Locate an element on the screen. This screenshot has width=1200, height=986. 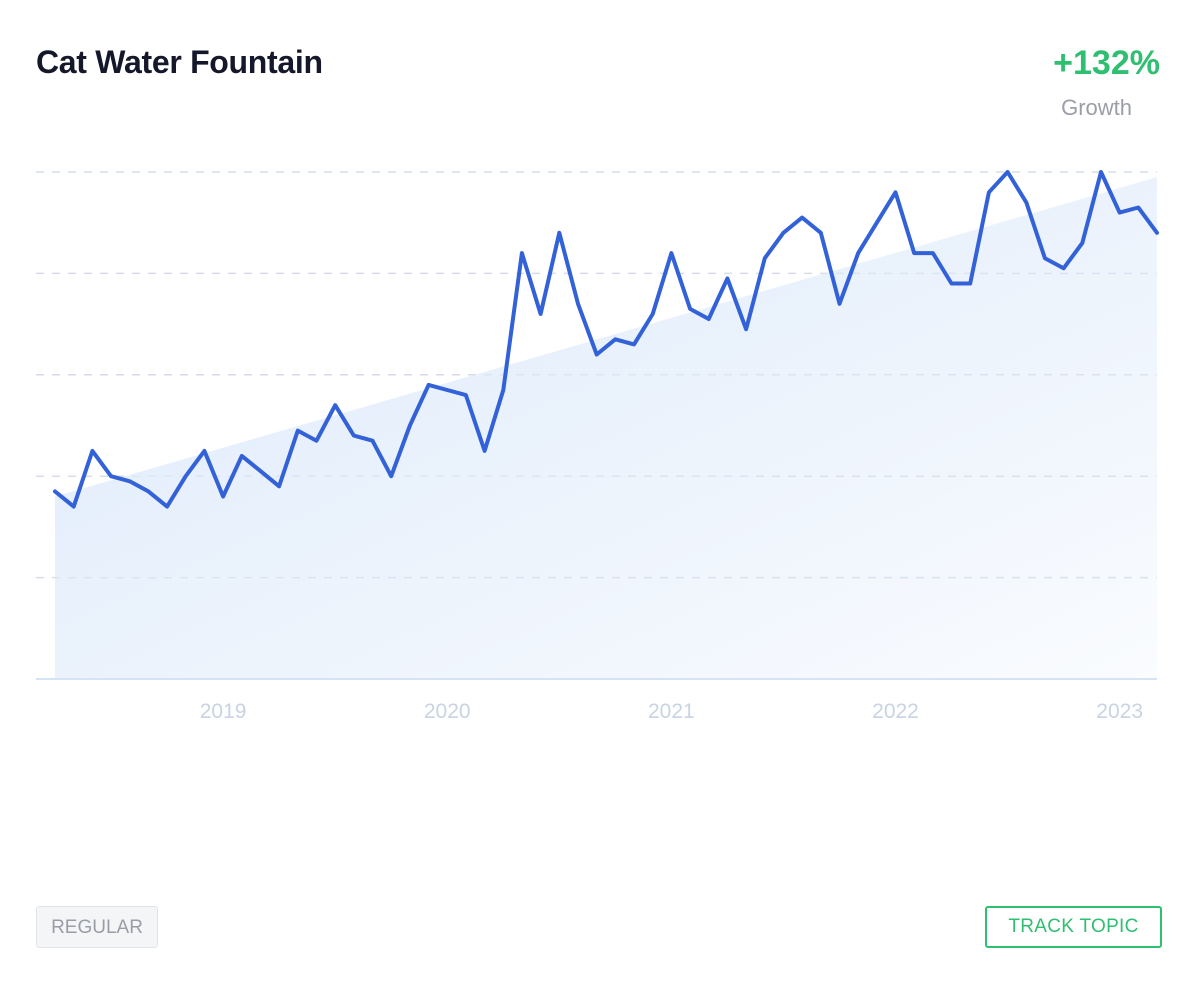
x-tick-label: 2021 is located at coordinates (671, 711).